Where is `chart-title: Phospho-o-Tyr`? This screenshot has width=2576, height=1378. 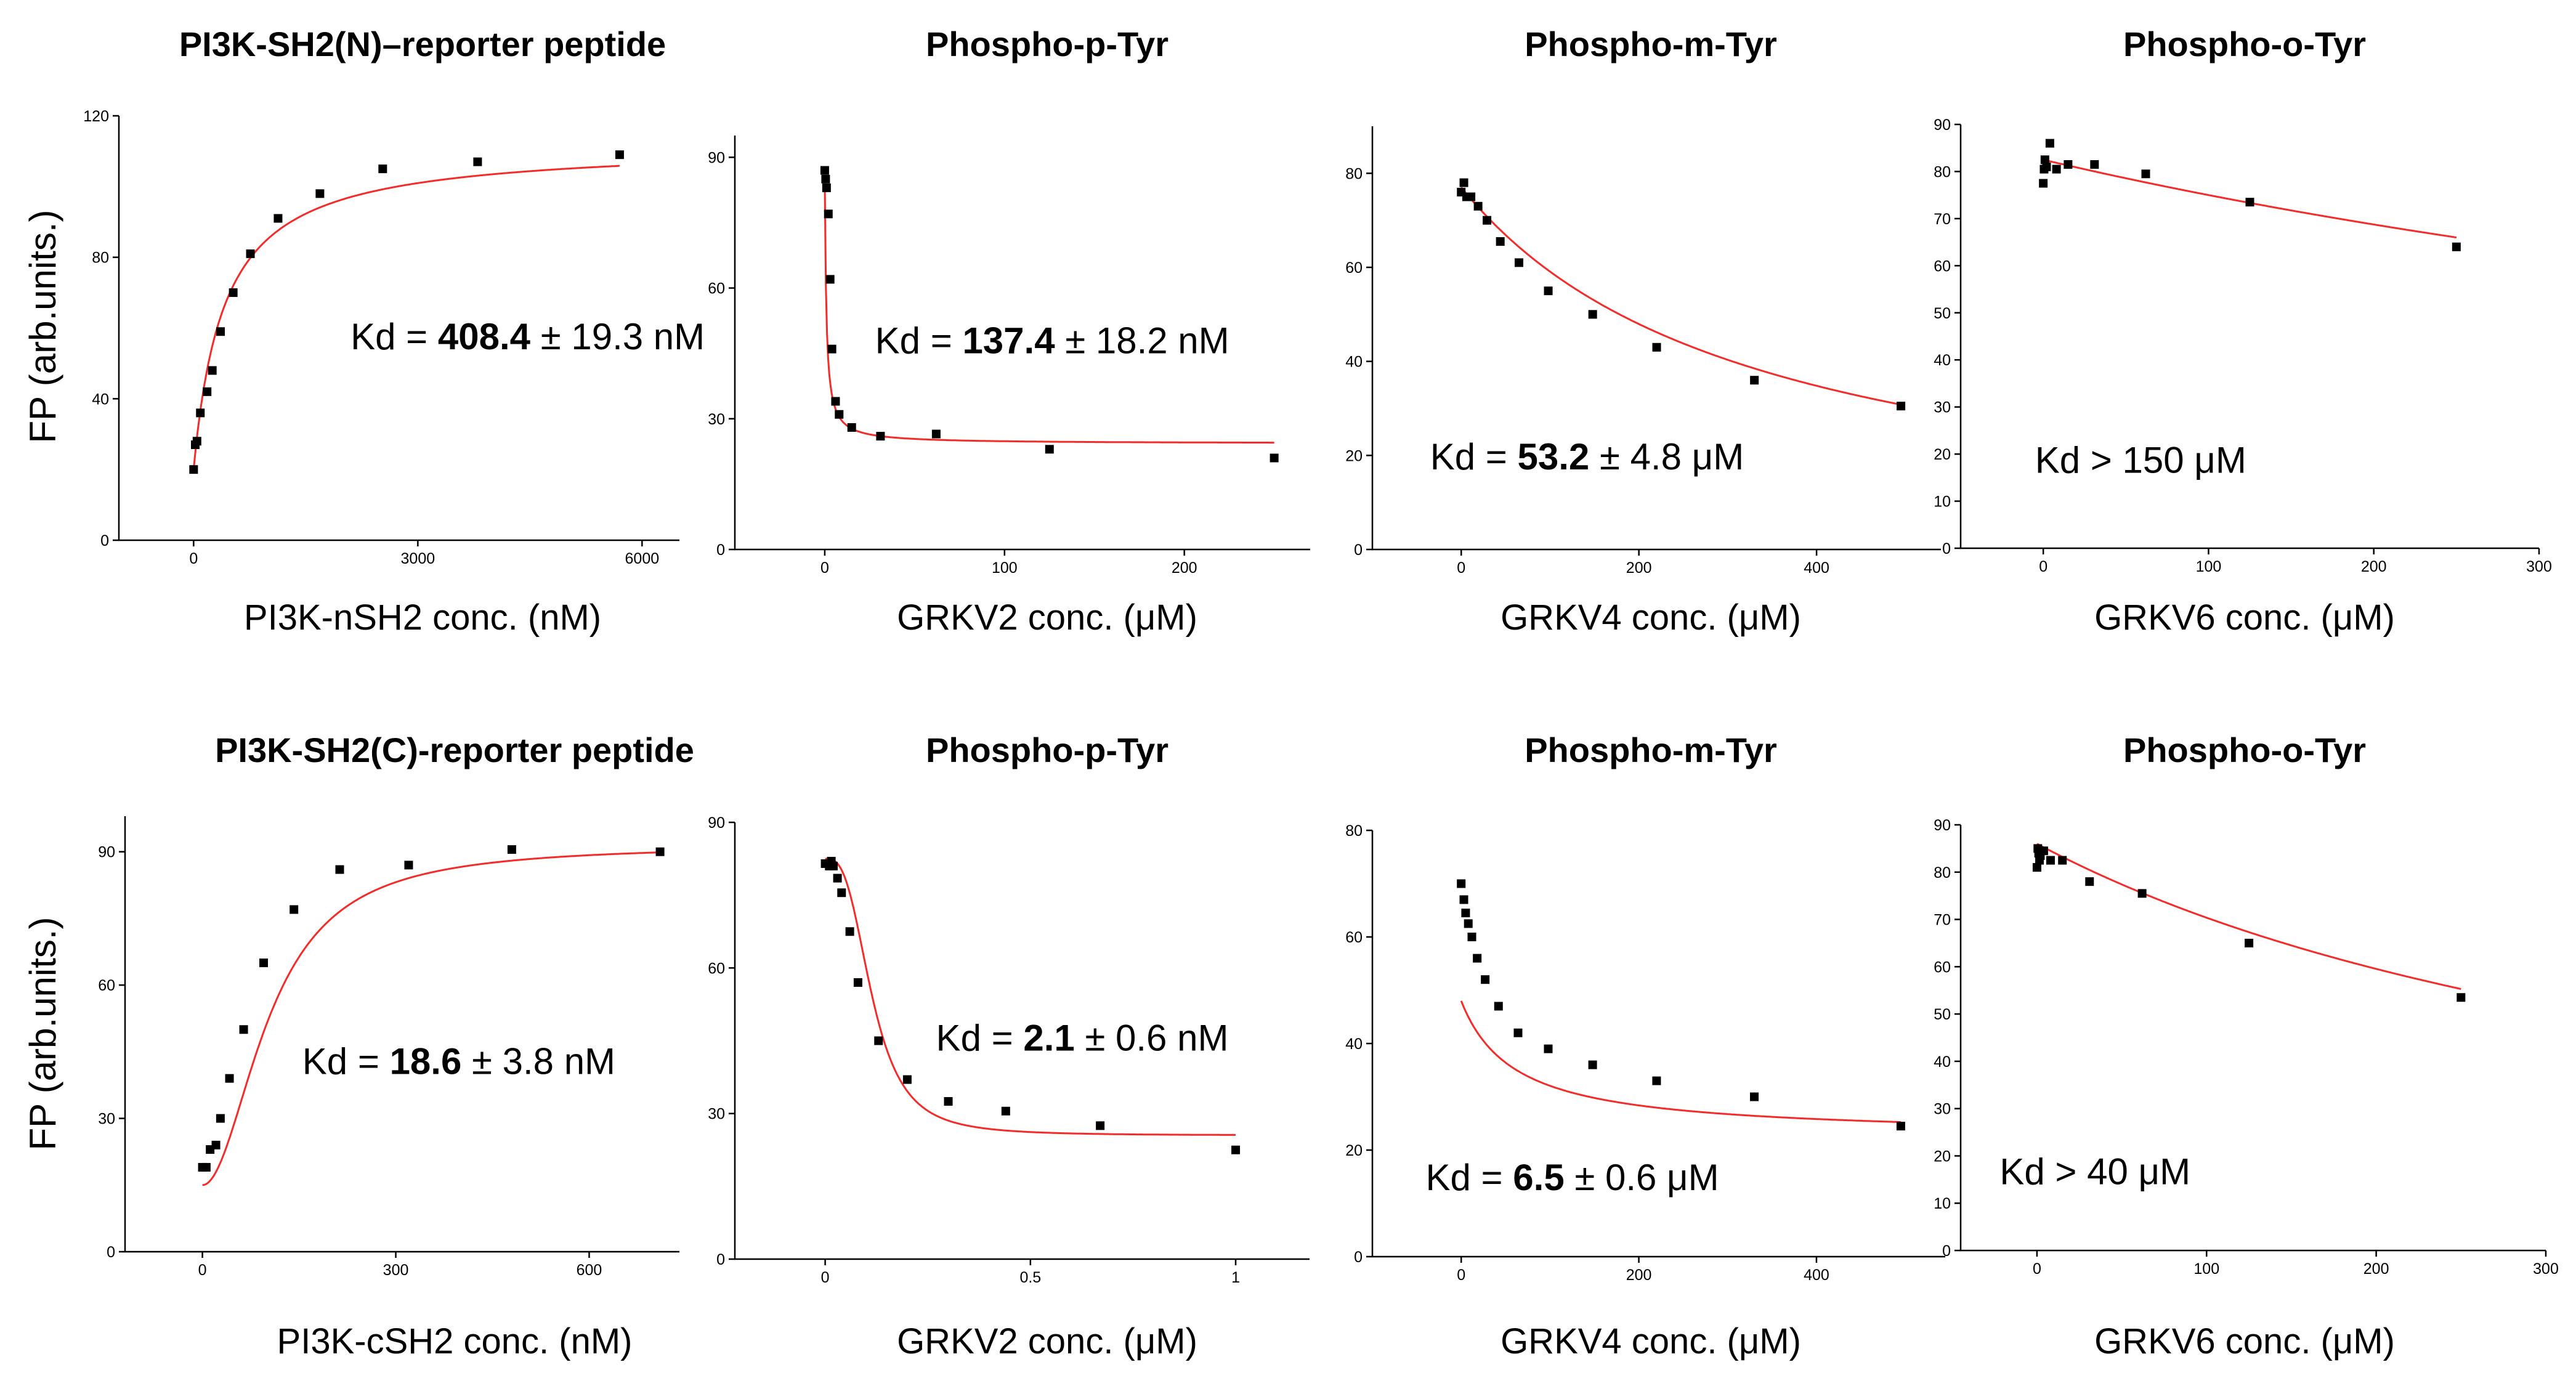
chart-title: Phospho-o-Tyr is located at coordinates (2244, 750).